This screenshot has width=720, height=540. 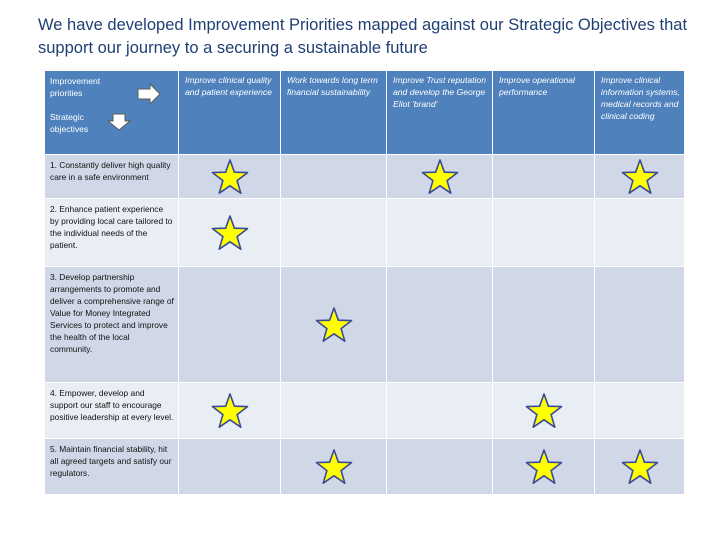 I want to click on priorities-label: Improvement priorities, so click(x=75, y=87).